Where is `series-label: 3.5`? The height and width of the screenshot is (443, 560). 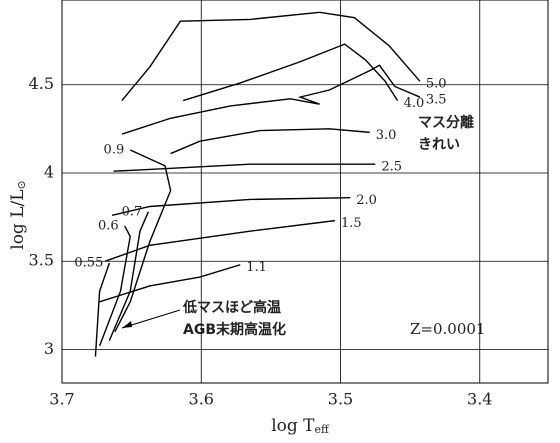 series-label: 3.5 is located at coordinates (436, 100).